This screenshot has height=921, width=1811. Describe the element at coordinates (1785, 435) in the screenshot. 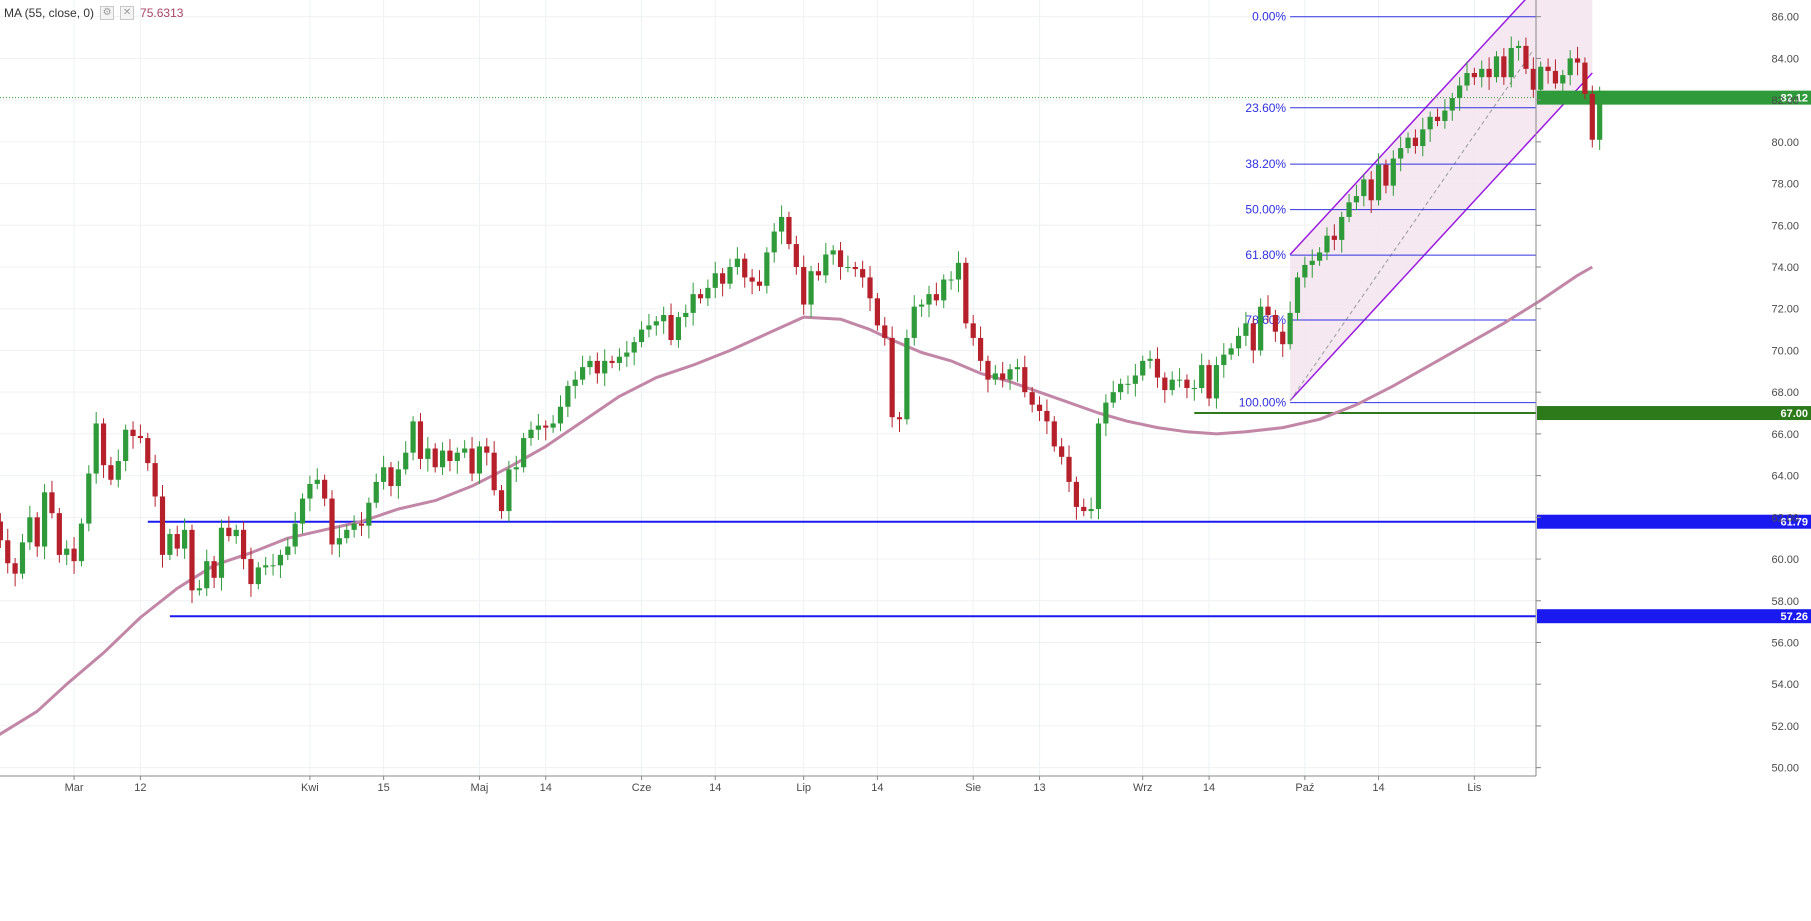

I see `price-tick-label: 66.00` at that location.